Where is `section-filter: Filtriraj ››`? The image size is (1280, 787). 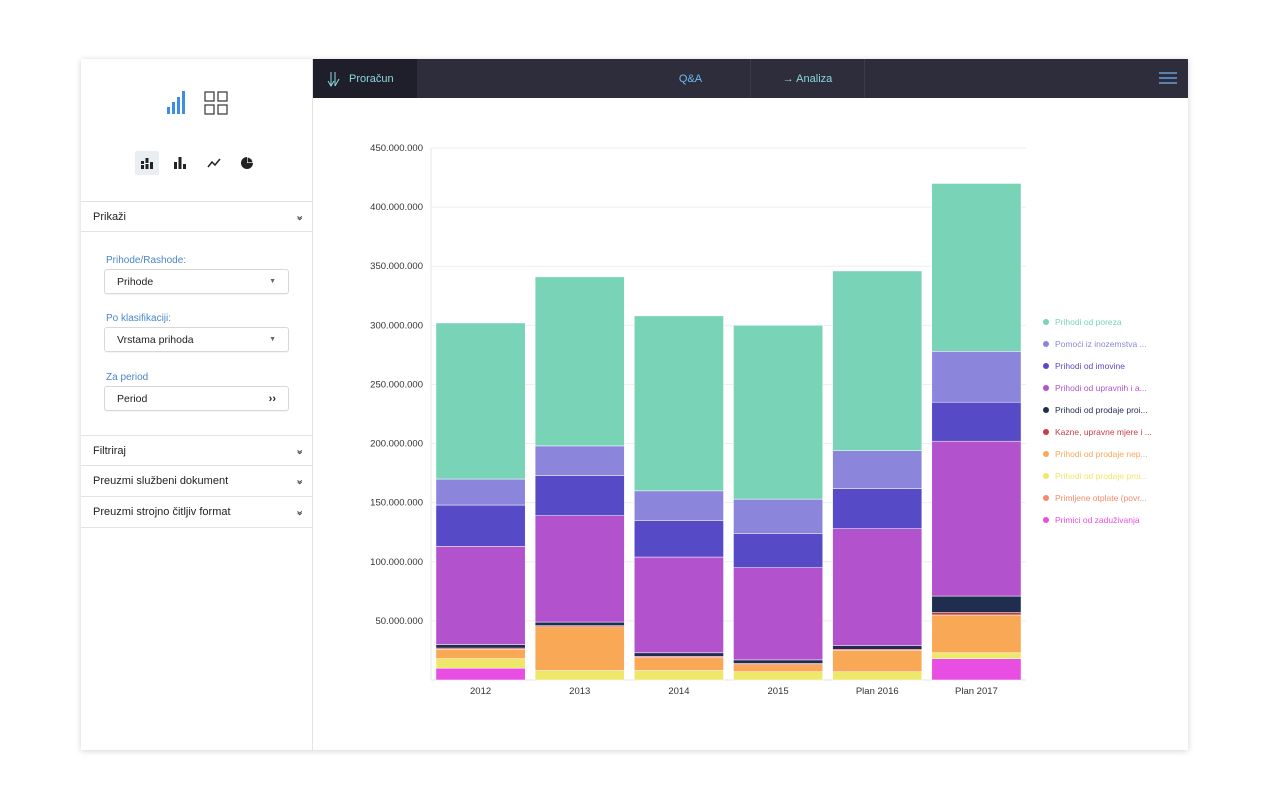 section-filter: Filtriraj ›› is located at coordinates (197, 450).